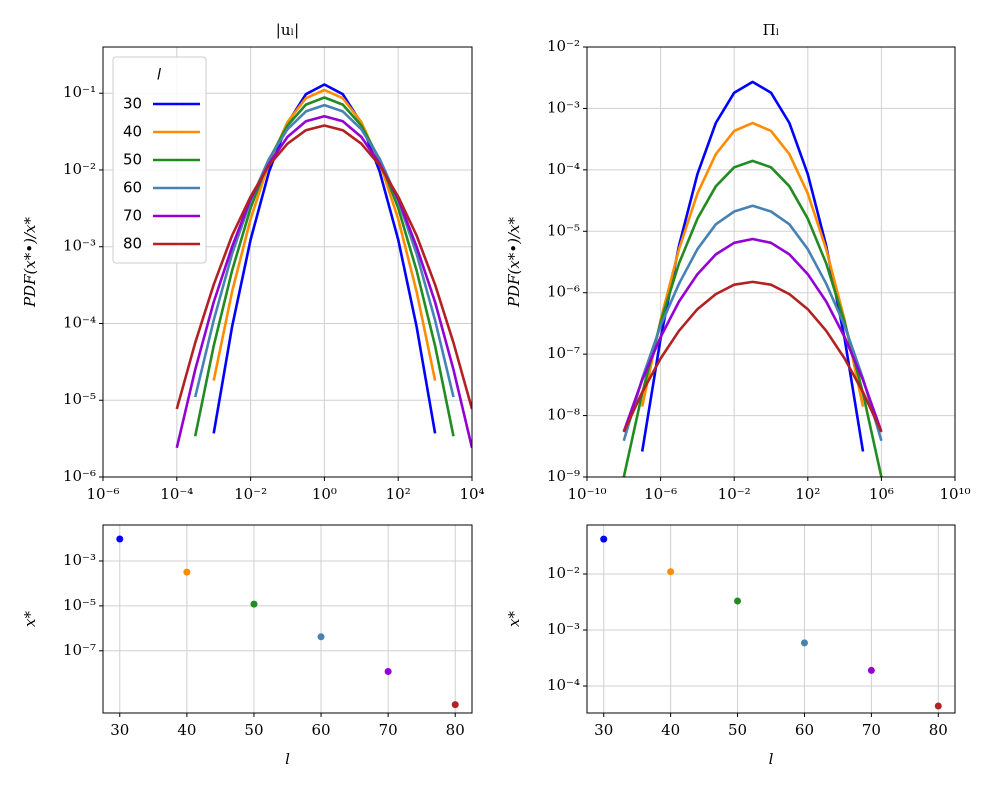  Describe the element at coordinates (471, 494) in the screenshot. I see `x-tick-label: 10⁴` at that location.